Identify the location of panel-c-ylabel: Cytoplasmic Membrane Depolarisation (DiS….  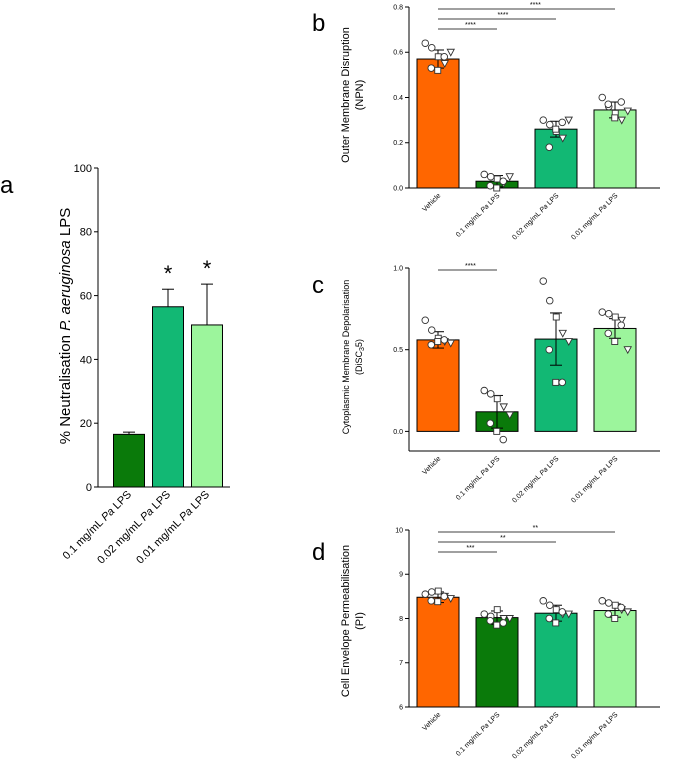
(353, 357).